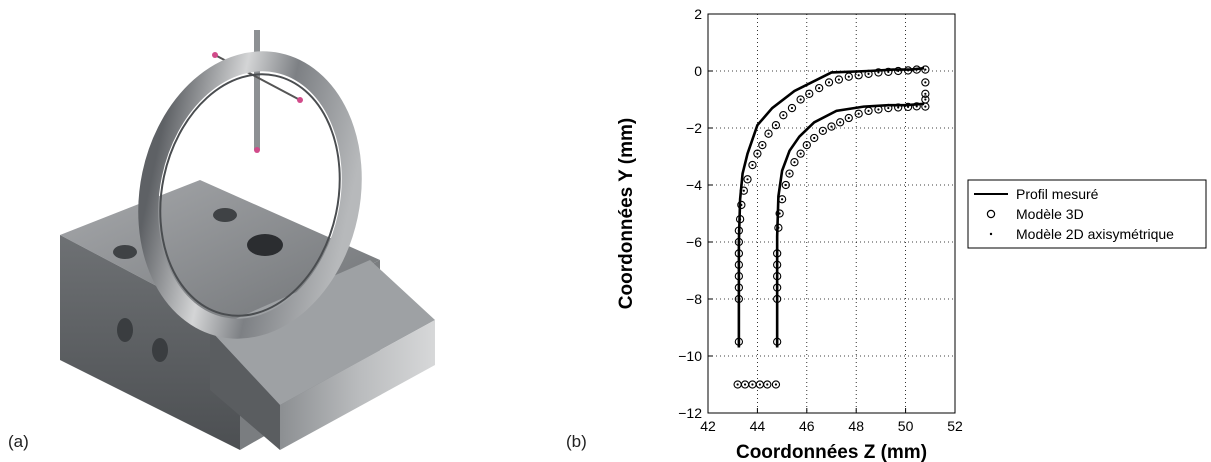  Describe the element at coordinates (831, 207) in the screenshot. I see `series-profil-mesure-line` at that location.